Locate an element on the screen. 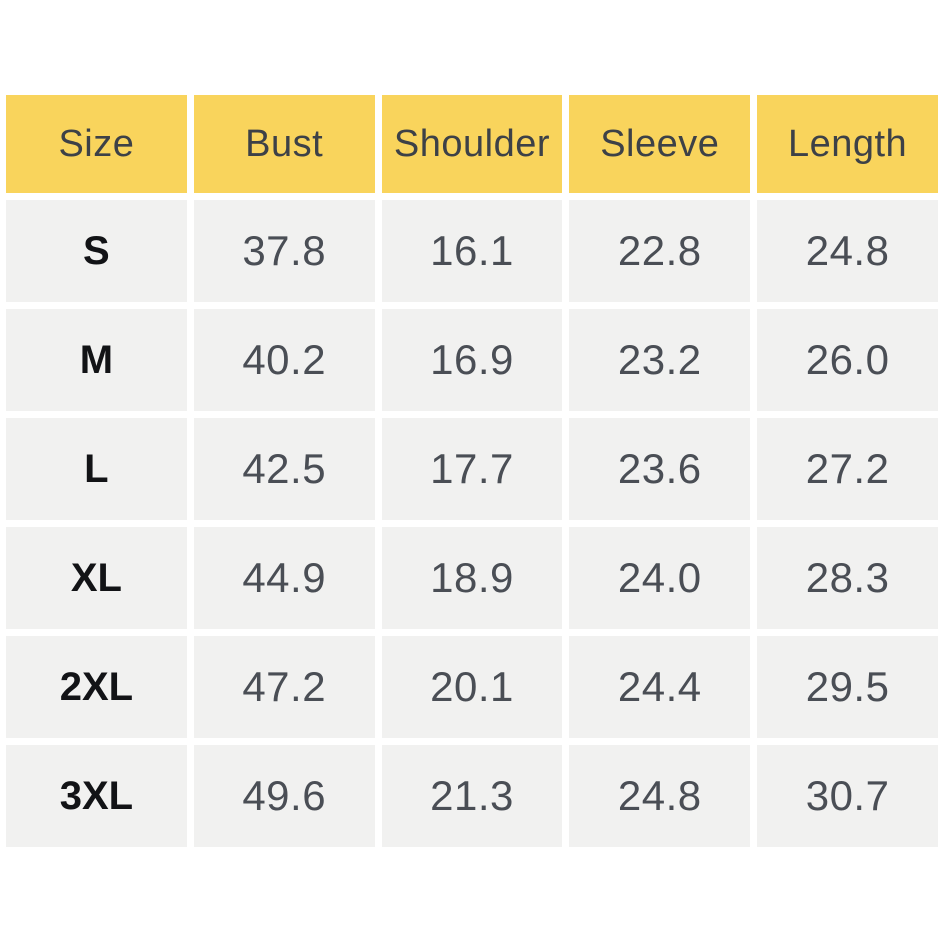  header-cell-sleeve: Sleeve is located at coordinates (660, 144).